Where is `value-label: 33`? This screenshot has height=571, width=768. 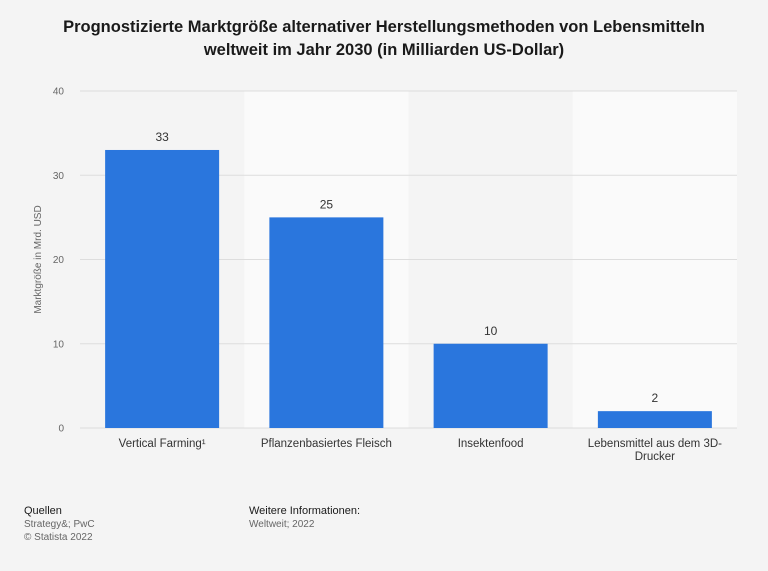 value-label: 33 is located at coordinates (162, 137).